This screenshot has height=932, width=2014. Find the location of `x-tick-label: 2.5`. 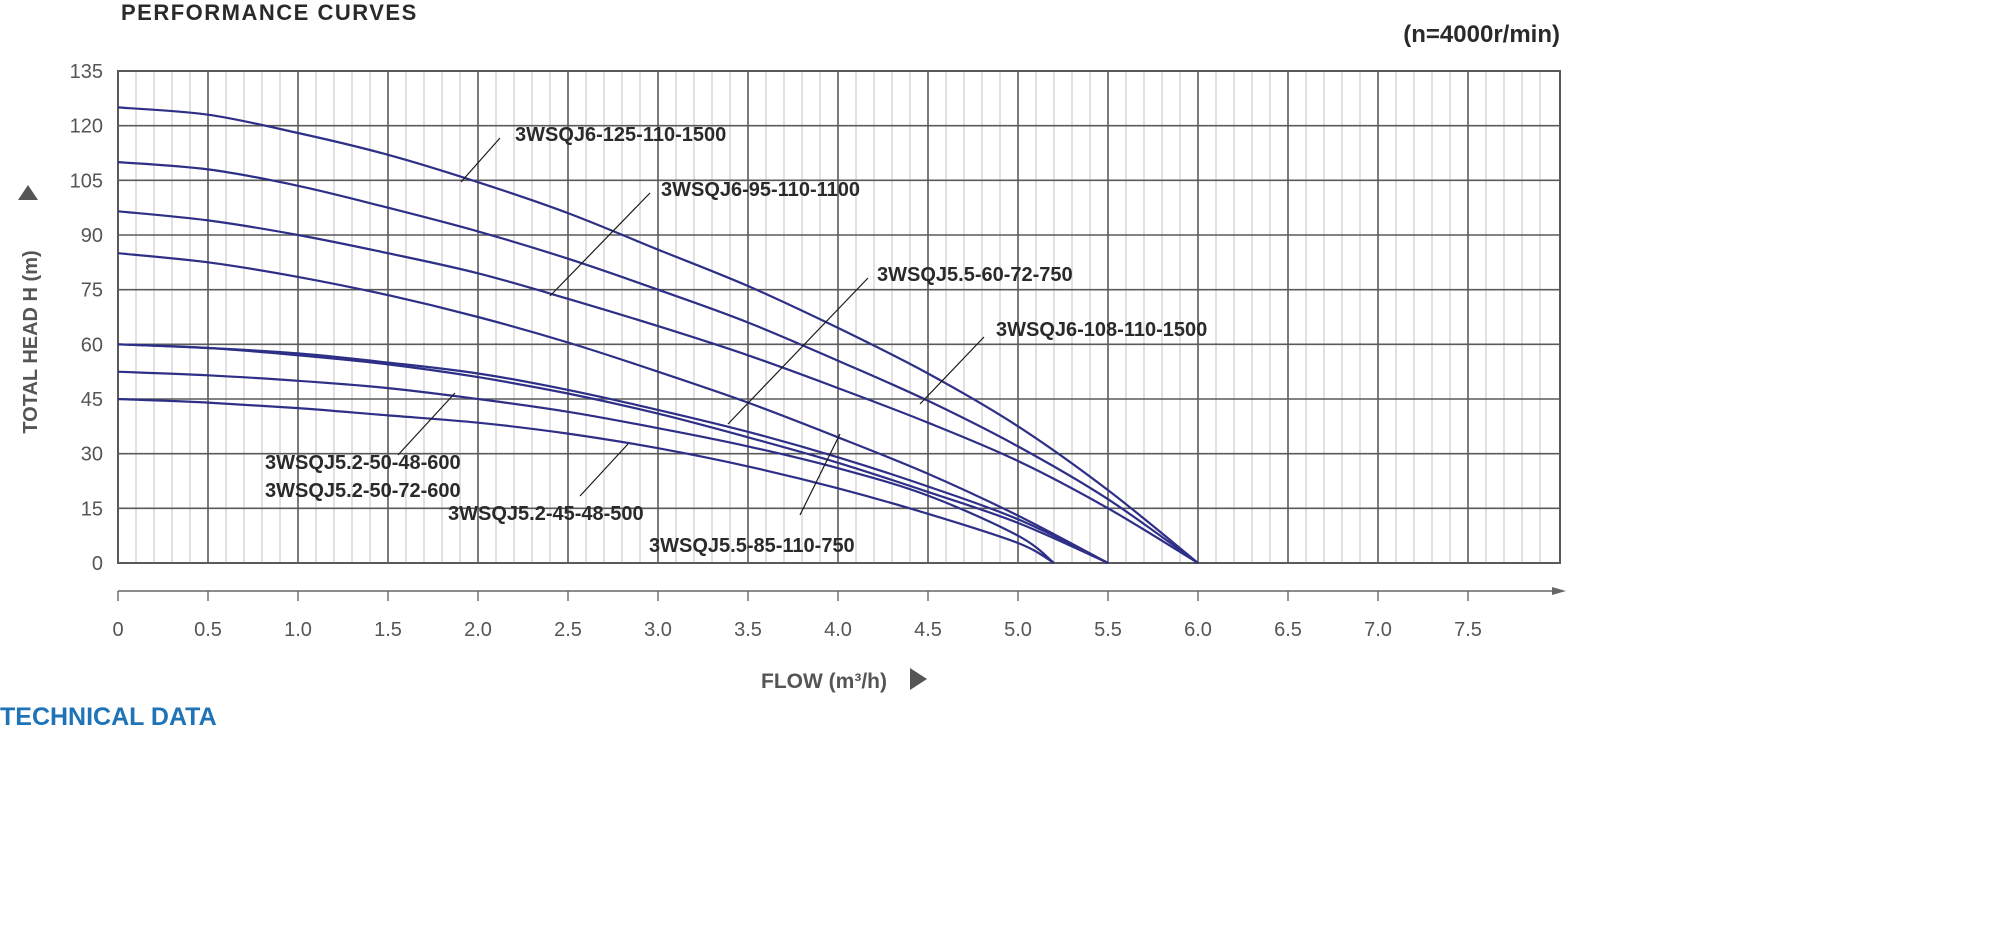

x-tick-label: 2.5 is located at coordinates (568, 630).